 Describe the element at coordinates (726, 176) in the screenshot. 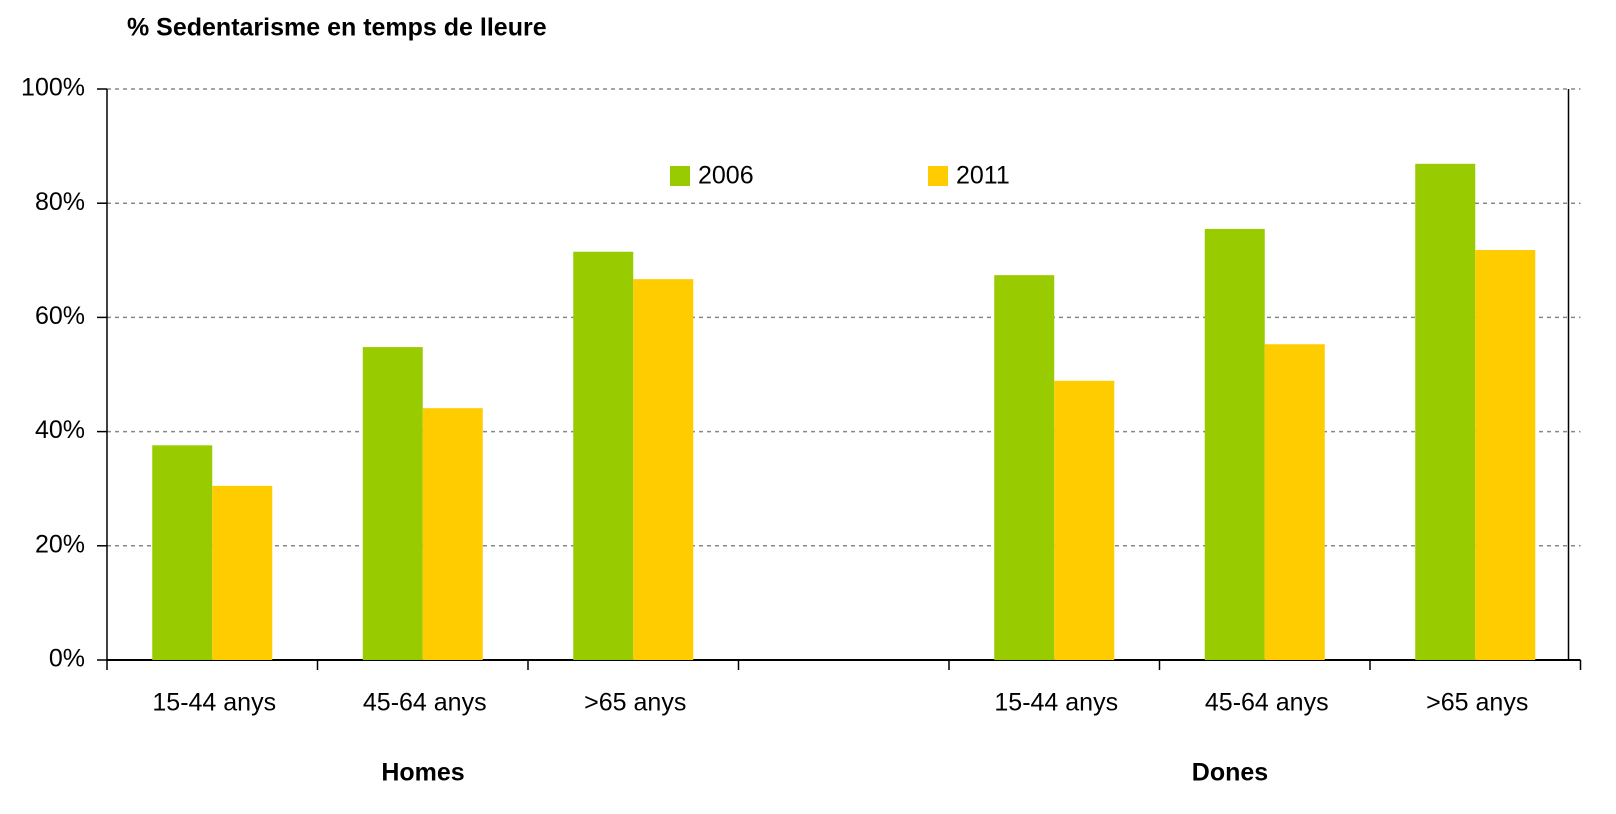

I see `legend-label: 2006` at that location.